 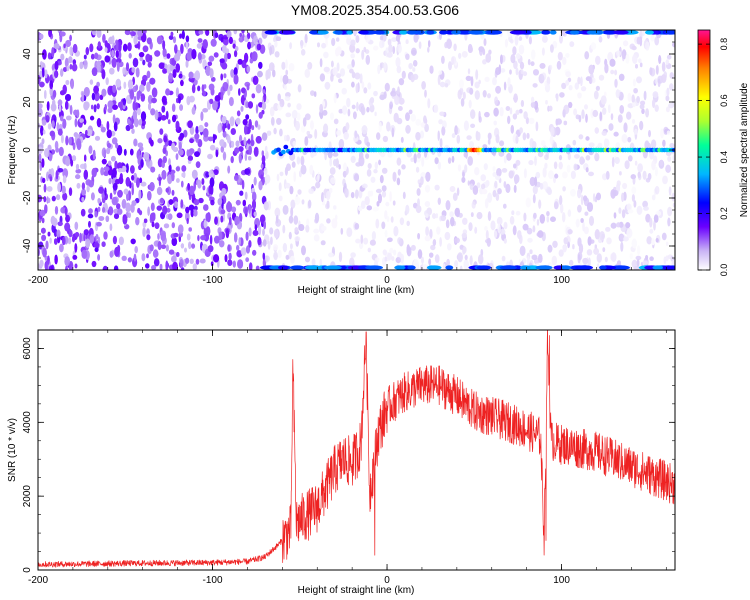 What do you see at coordinates (283, 152) in the screenshot?
I see `spectrogram-carrier-mark` at bounding box center [283, 152].